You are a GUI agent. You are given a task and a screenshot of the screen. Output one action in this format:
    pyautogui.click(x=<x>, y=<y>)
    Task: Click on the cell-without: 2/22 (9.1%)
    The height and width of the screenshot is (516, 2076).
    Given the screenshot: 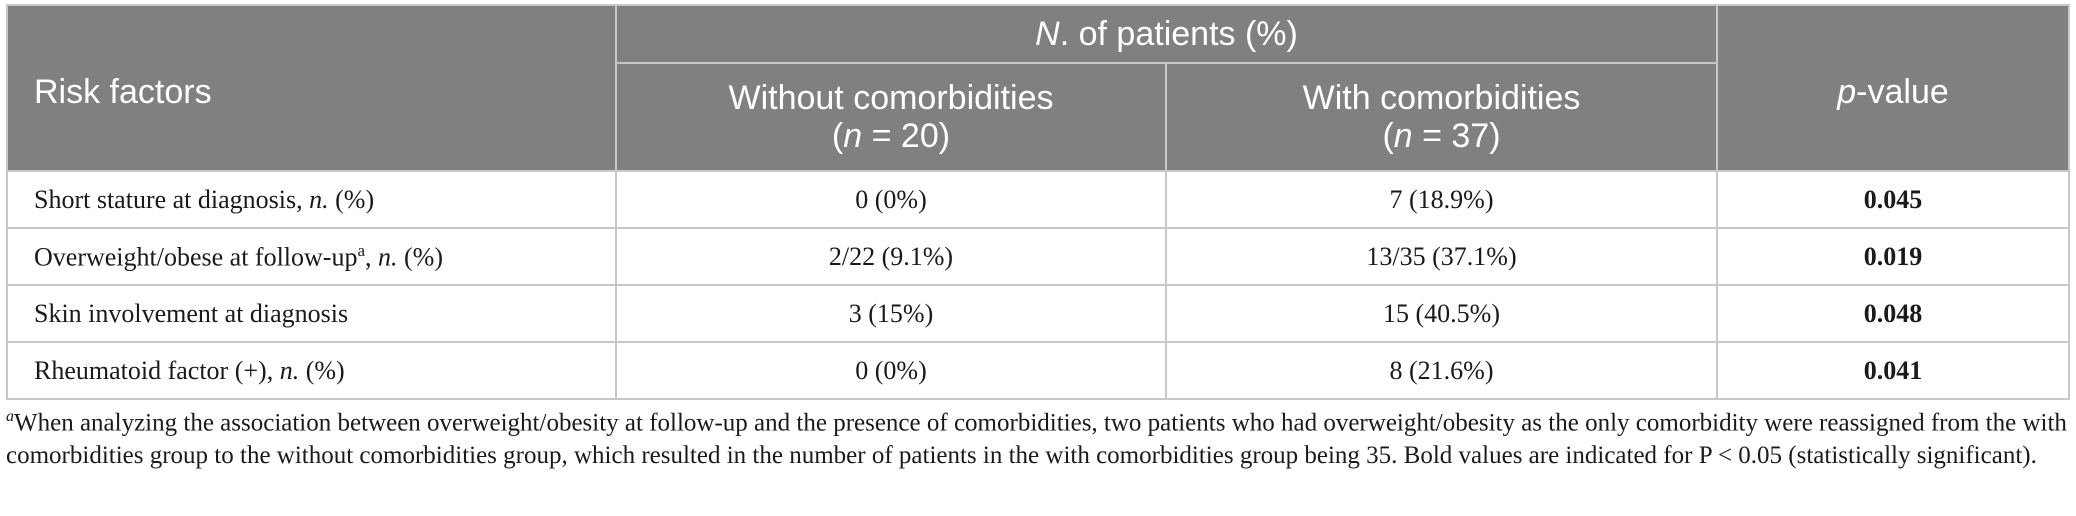 What is the action you would take?
    pyautogui.click(x=891, y=256)
    